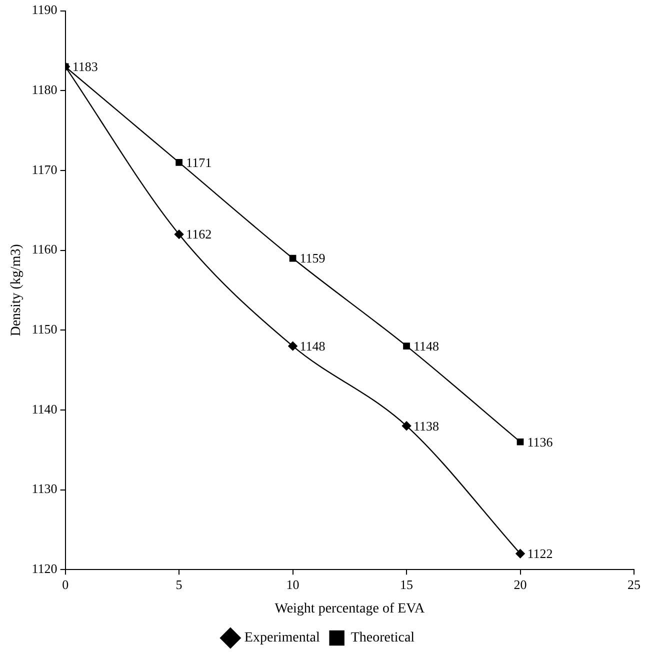 The height and width of the screenshot is (659, 652). I want to click on x-tick-label: 5, so click(179, 584).